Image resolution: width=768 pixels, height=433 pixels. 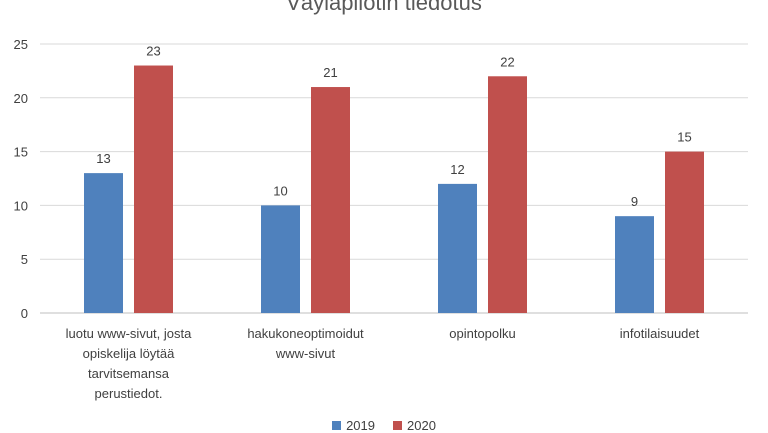 I want to click on chart-legend: 2019 2020, so click(x=384, y=425).